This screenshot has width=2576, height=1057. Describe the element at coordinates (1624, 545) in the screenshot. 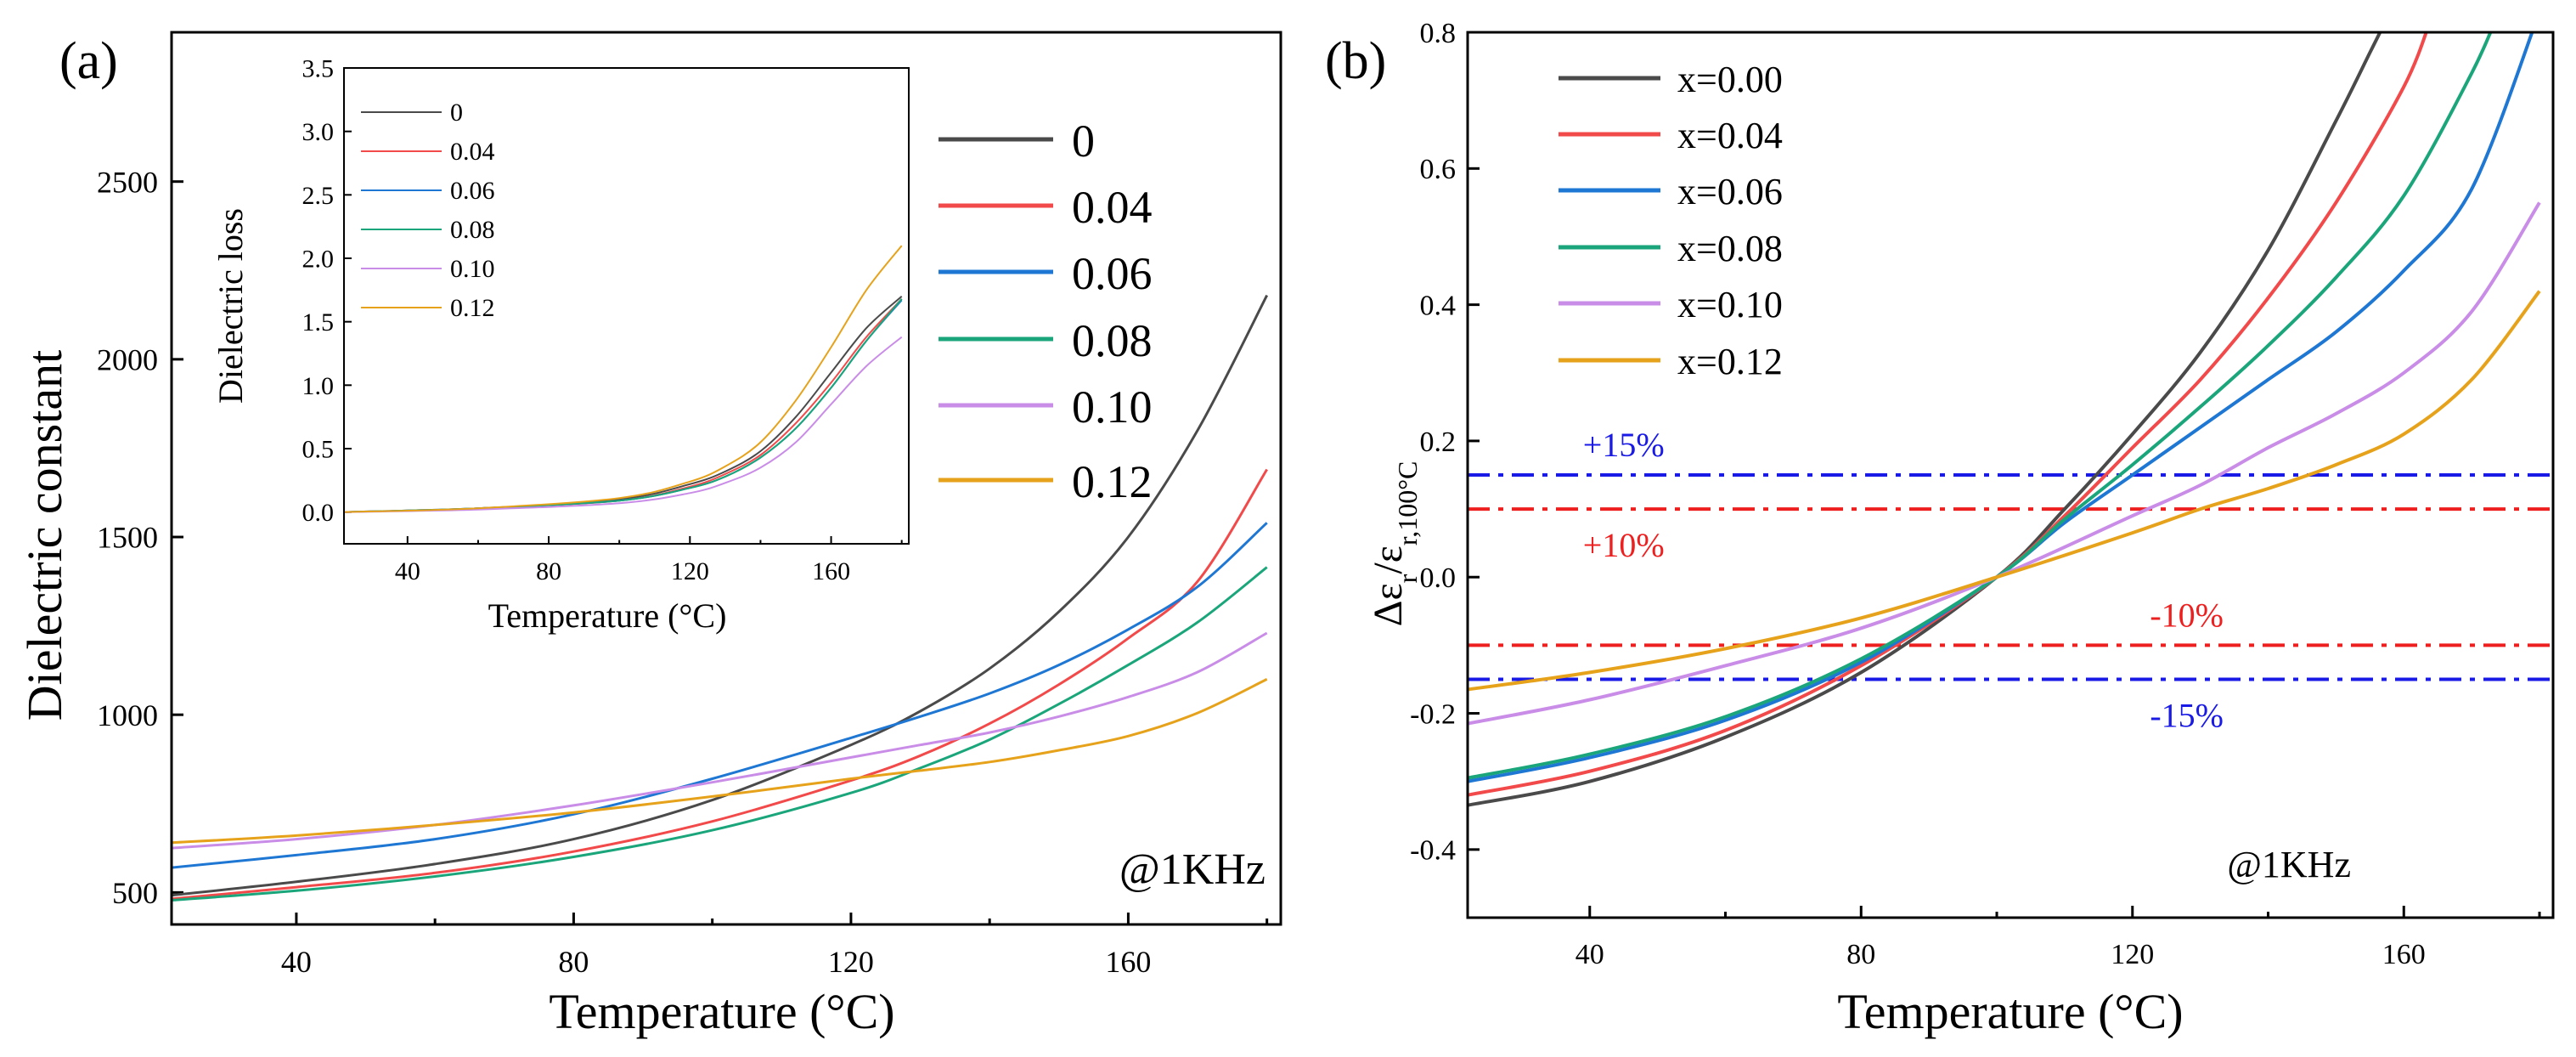

I see `reference-label-+10%: +10%` at that location.